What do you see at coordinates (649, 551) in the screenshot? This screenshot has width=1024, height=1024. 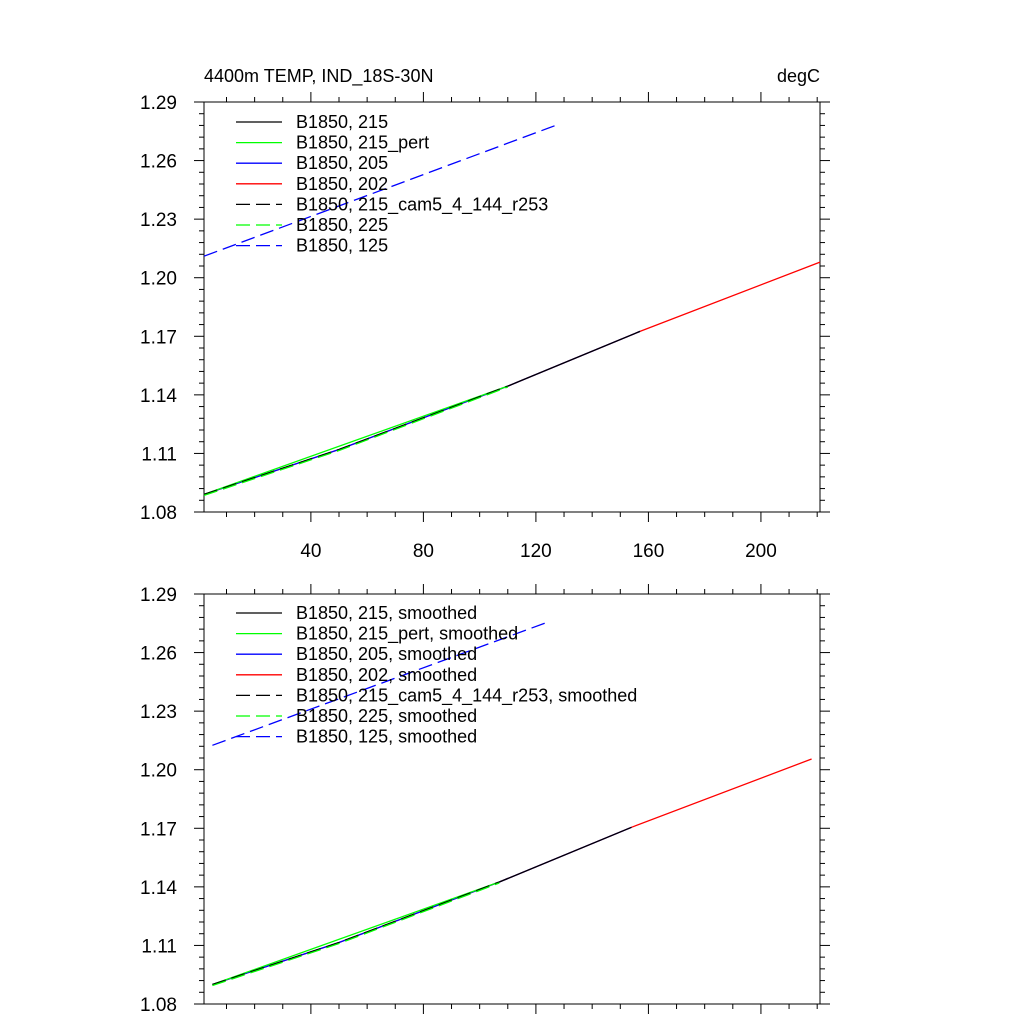 I see `x-tick-label: 160` at bounding box center [649, 551].